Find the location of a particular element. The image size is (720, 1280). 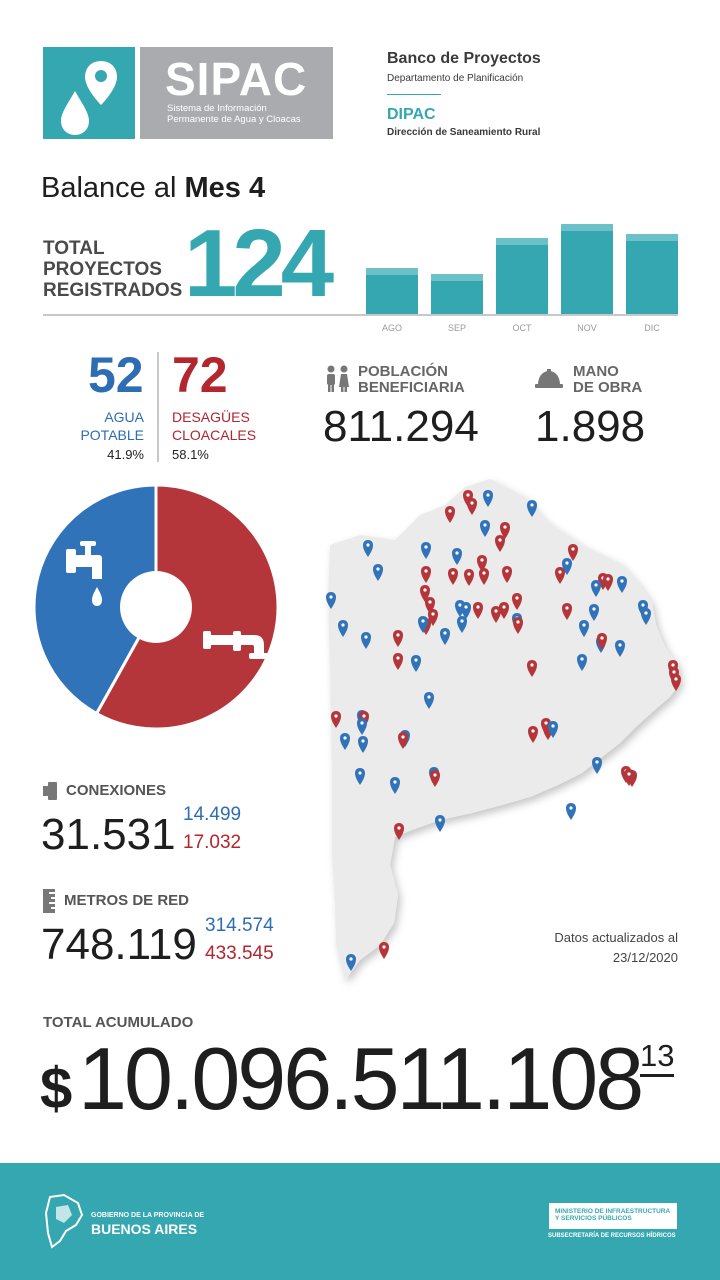

poblacion-label-line2: BENEFICIARIA is located at coordinates (411, 387).